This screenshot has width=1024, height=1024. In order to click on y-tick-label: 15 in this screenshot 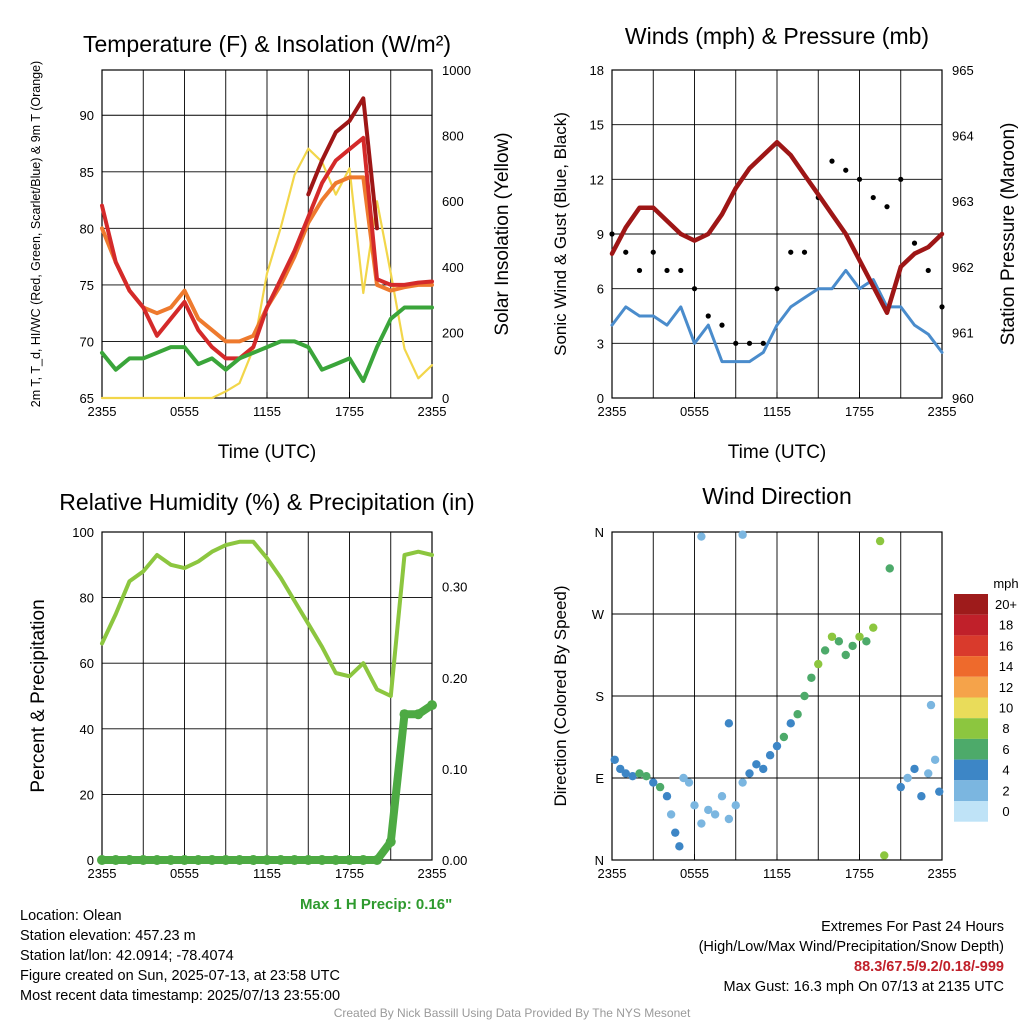, I will do `click(597, 125)`.